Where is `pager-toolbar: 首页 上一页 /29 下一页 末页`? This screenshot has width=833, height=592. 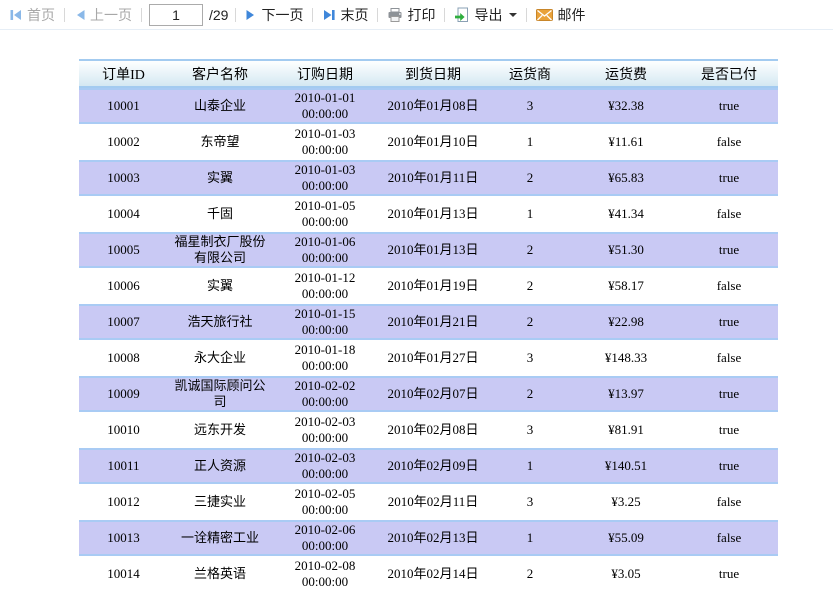
pager-toolbar: 首页 上一页 /29 下一页 末页 is located at coordinates (416, 15).